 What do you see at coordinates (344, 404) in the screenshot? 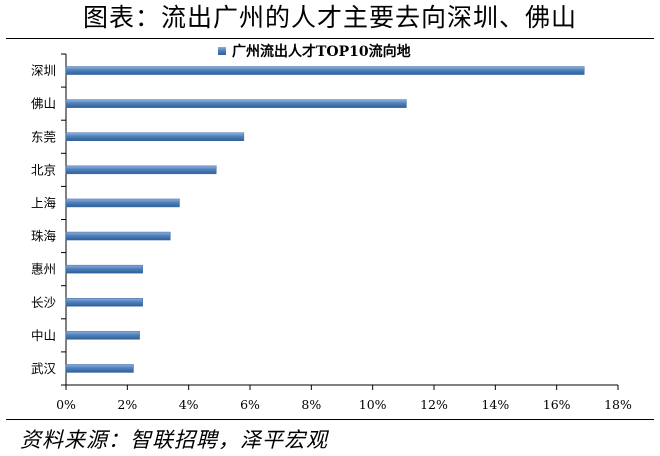
I see `x-axis-labels: 0% 2% 4% 6% 8% 10% 12% 14% 16% 18%` at bounding box center [344, 404].